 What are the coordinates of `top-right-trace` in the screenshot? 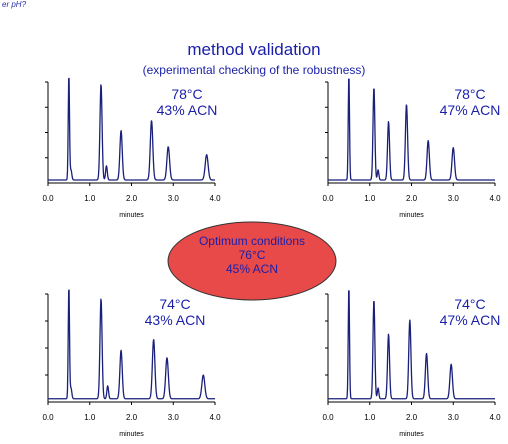 It's located at (411, 129).